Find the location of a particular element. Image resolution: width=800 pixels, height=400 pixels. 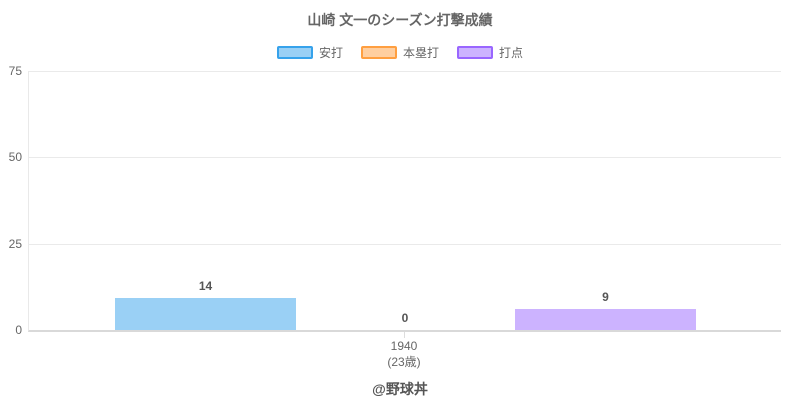

y-axis-tick-0: 0 is located at coordinates (18, 330).